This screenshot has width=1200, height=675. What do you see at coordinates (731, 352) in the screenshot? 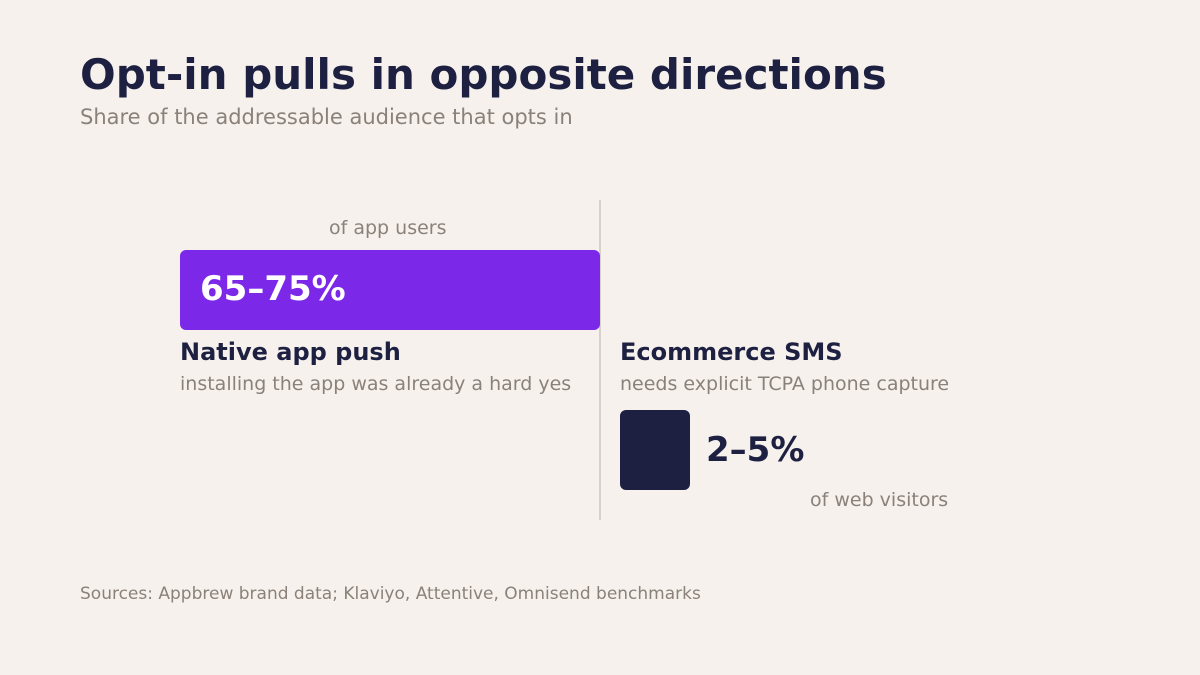
I see `sms-series-name: Ecommerce SMS` at bounding box center [731, 352].